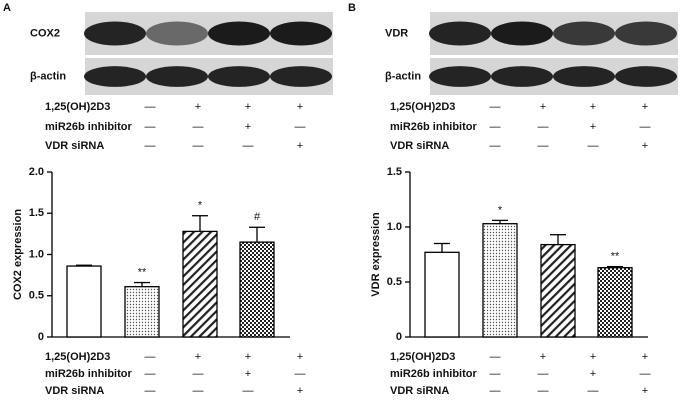 The image size is (685, 402). What do you see at coordinates (403, 76) in the screenshot?
I see `blot-label: β-actin` at bounding box center [403, 76].